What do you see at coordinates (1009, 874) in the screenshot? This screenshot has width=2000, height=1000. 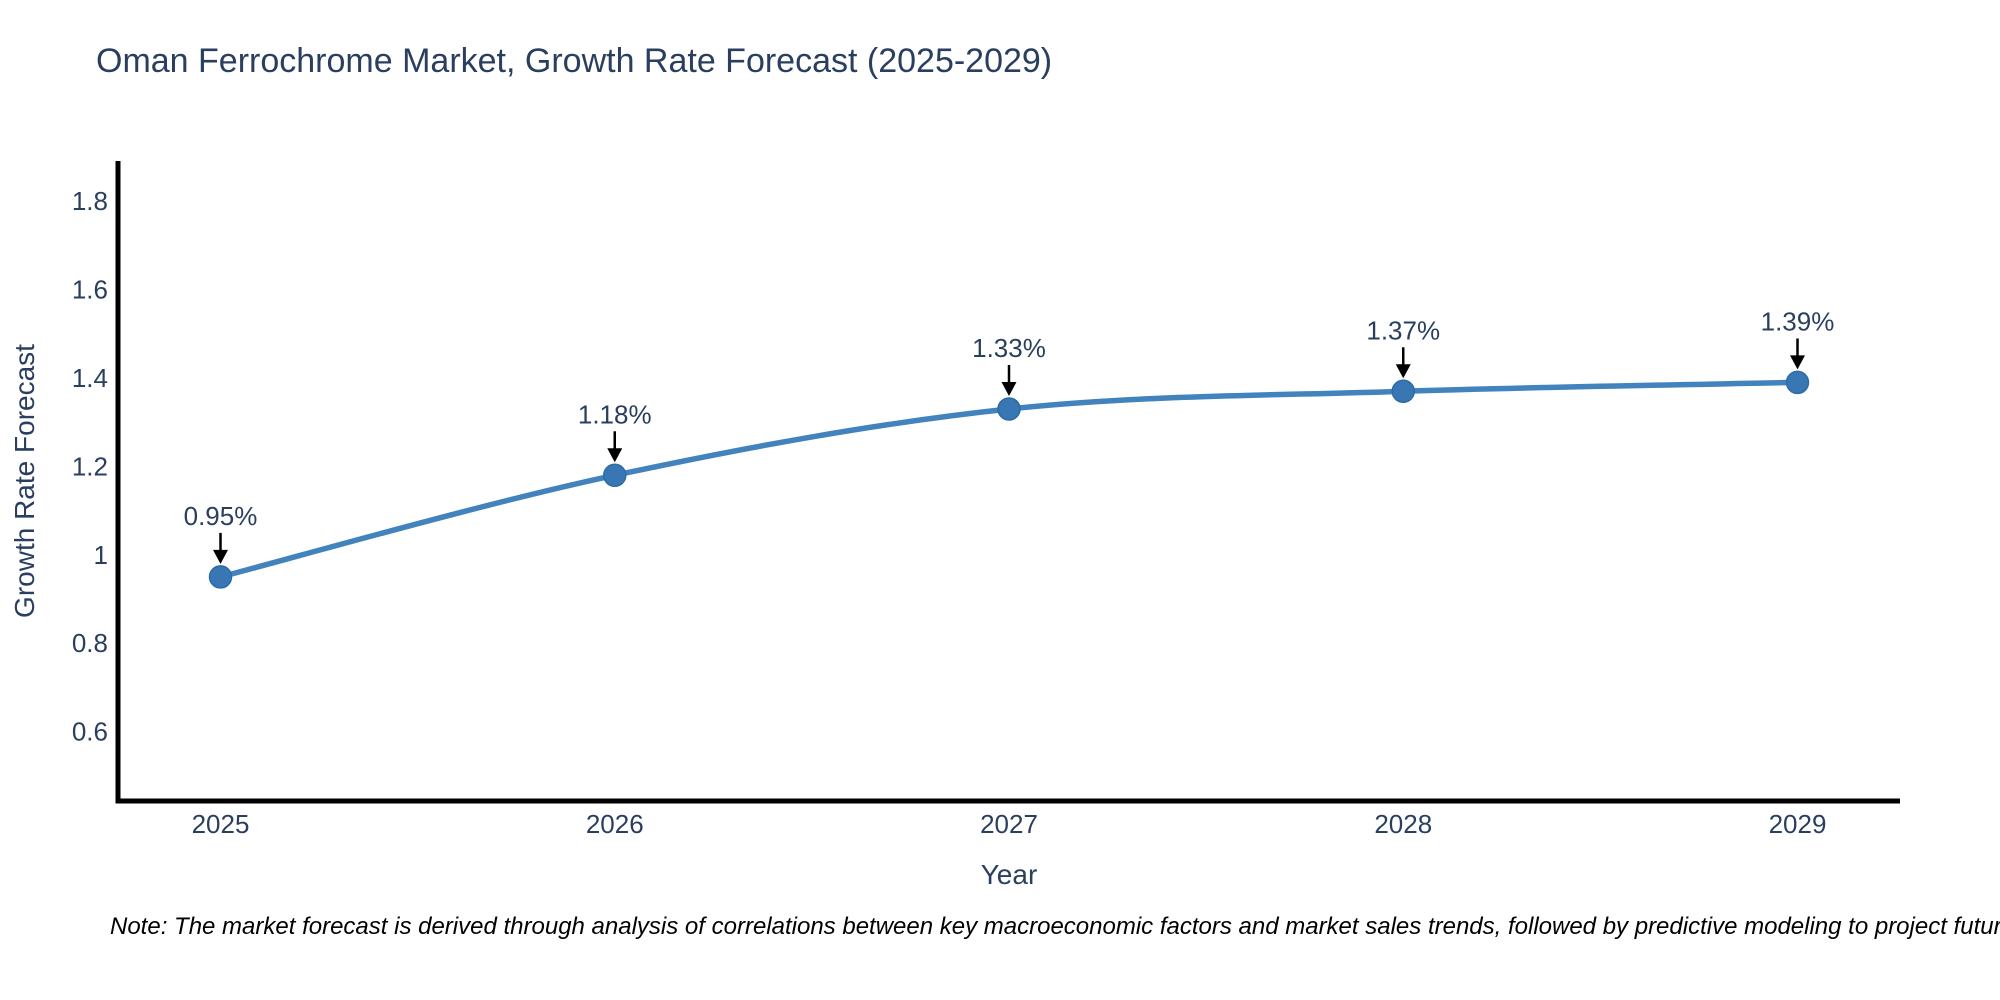 I see `x-axis-title: Year` at bounding box center [1009, 874].